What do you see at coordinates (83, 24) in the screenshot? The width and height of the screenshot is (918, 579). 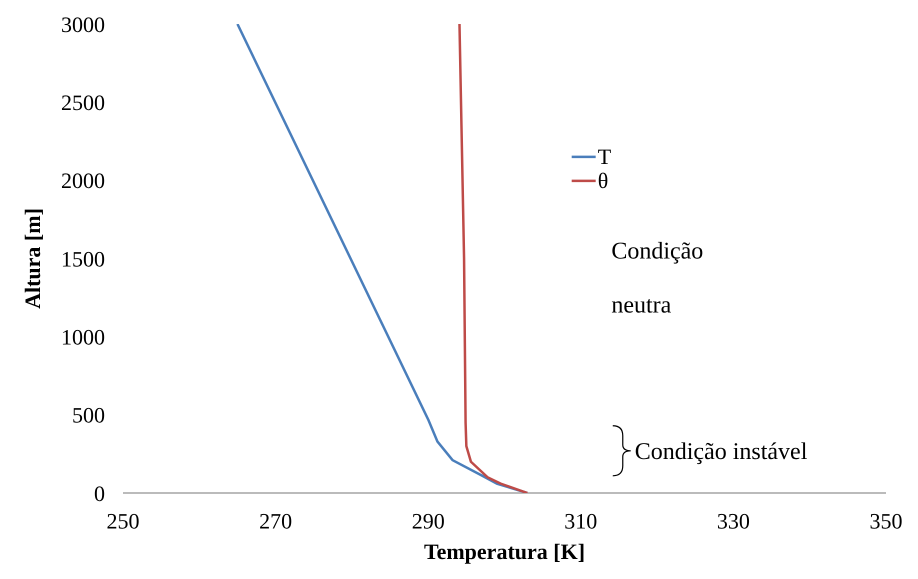 I see `y-tick-label: 3000` at bounding box center [83, 24].